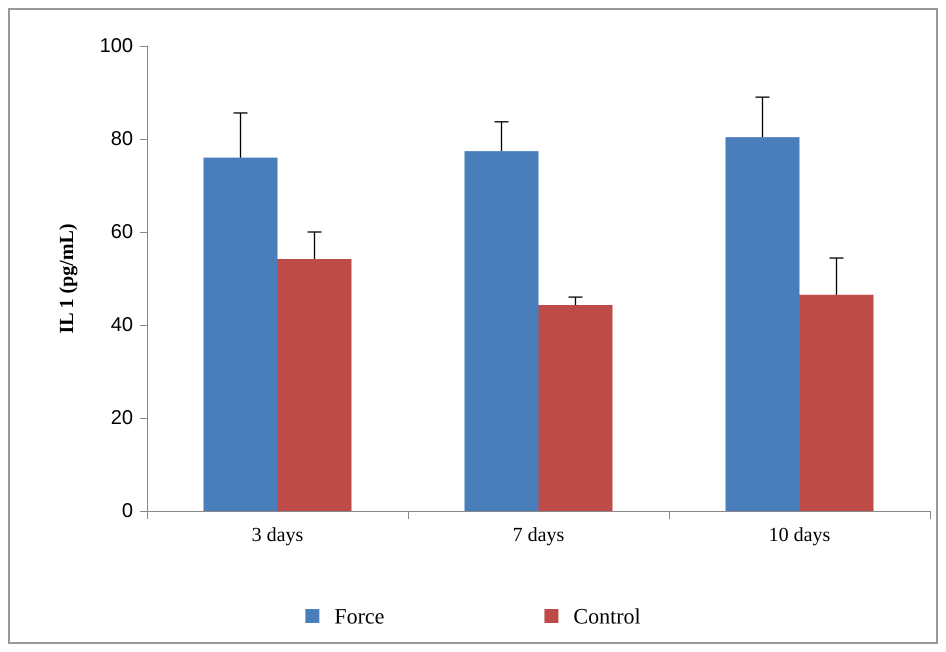 The image size is (946, 652). I want to click on legend-label: Force, so click(359, 616).